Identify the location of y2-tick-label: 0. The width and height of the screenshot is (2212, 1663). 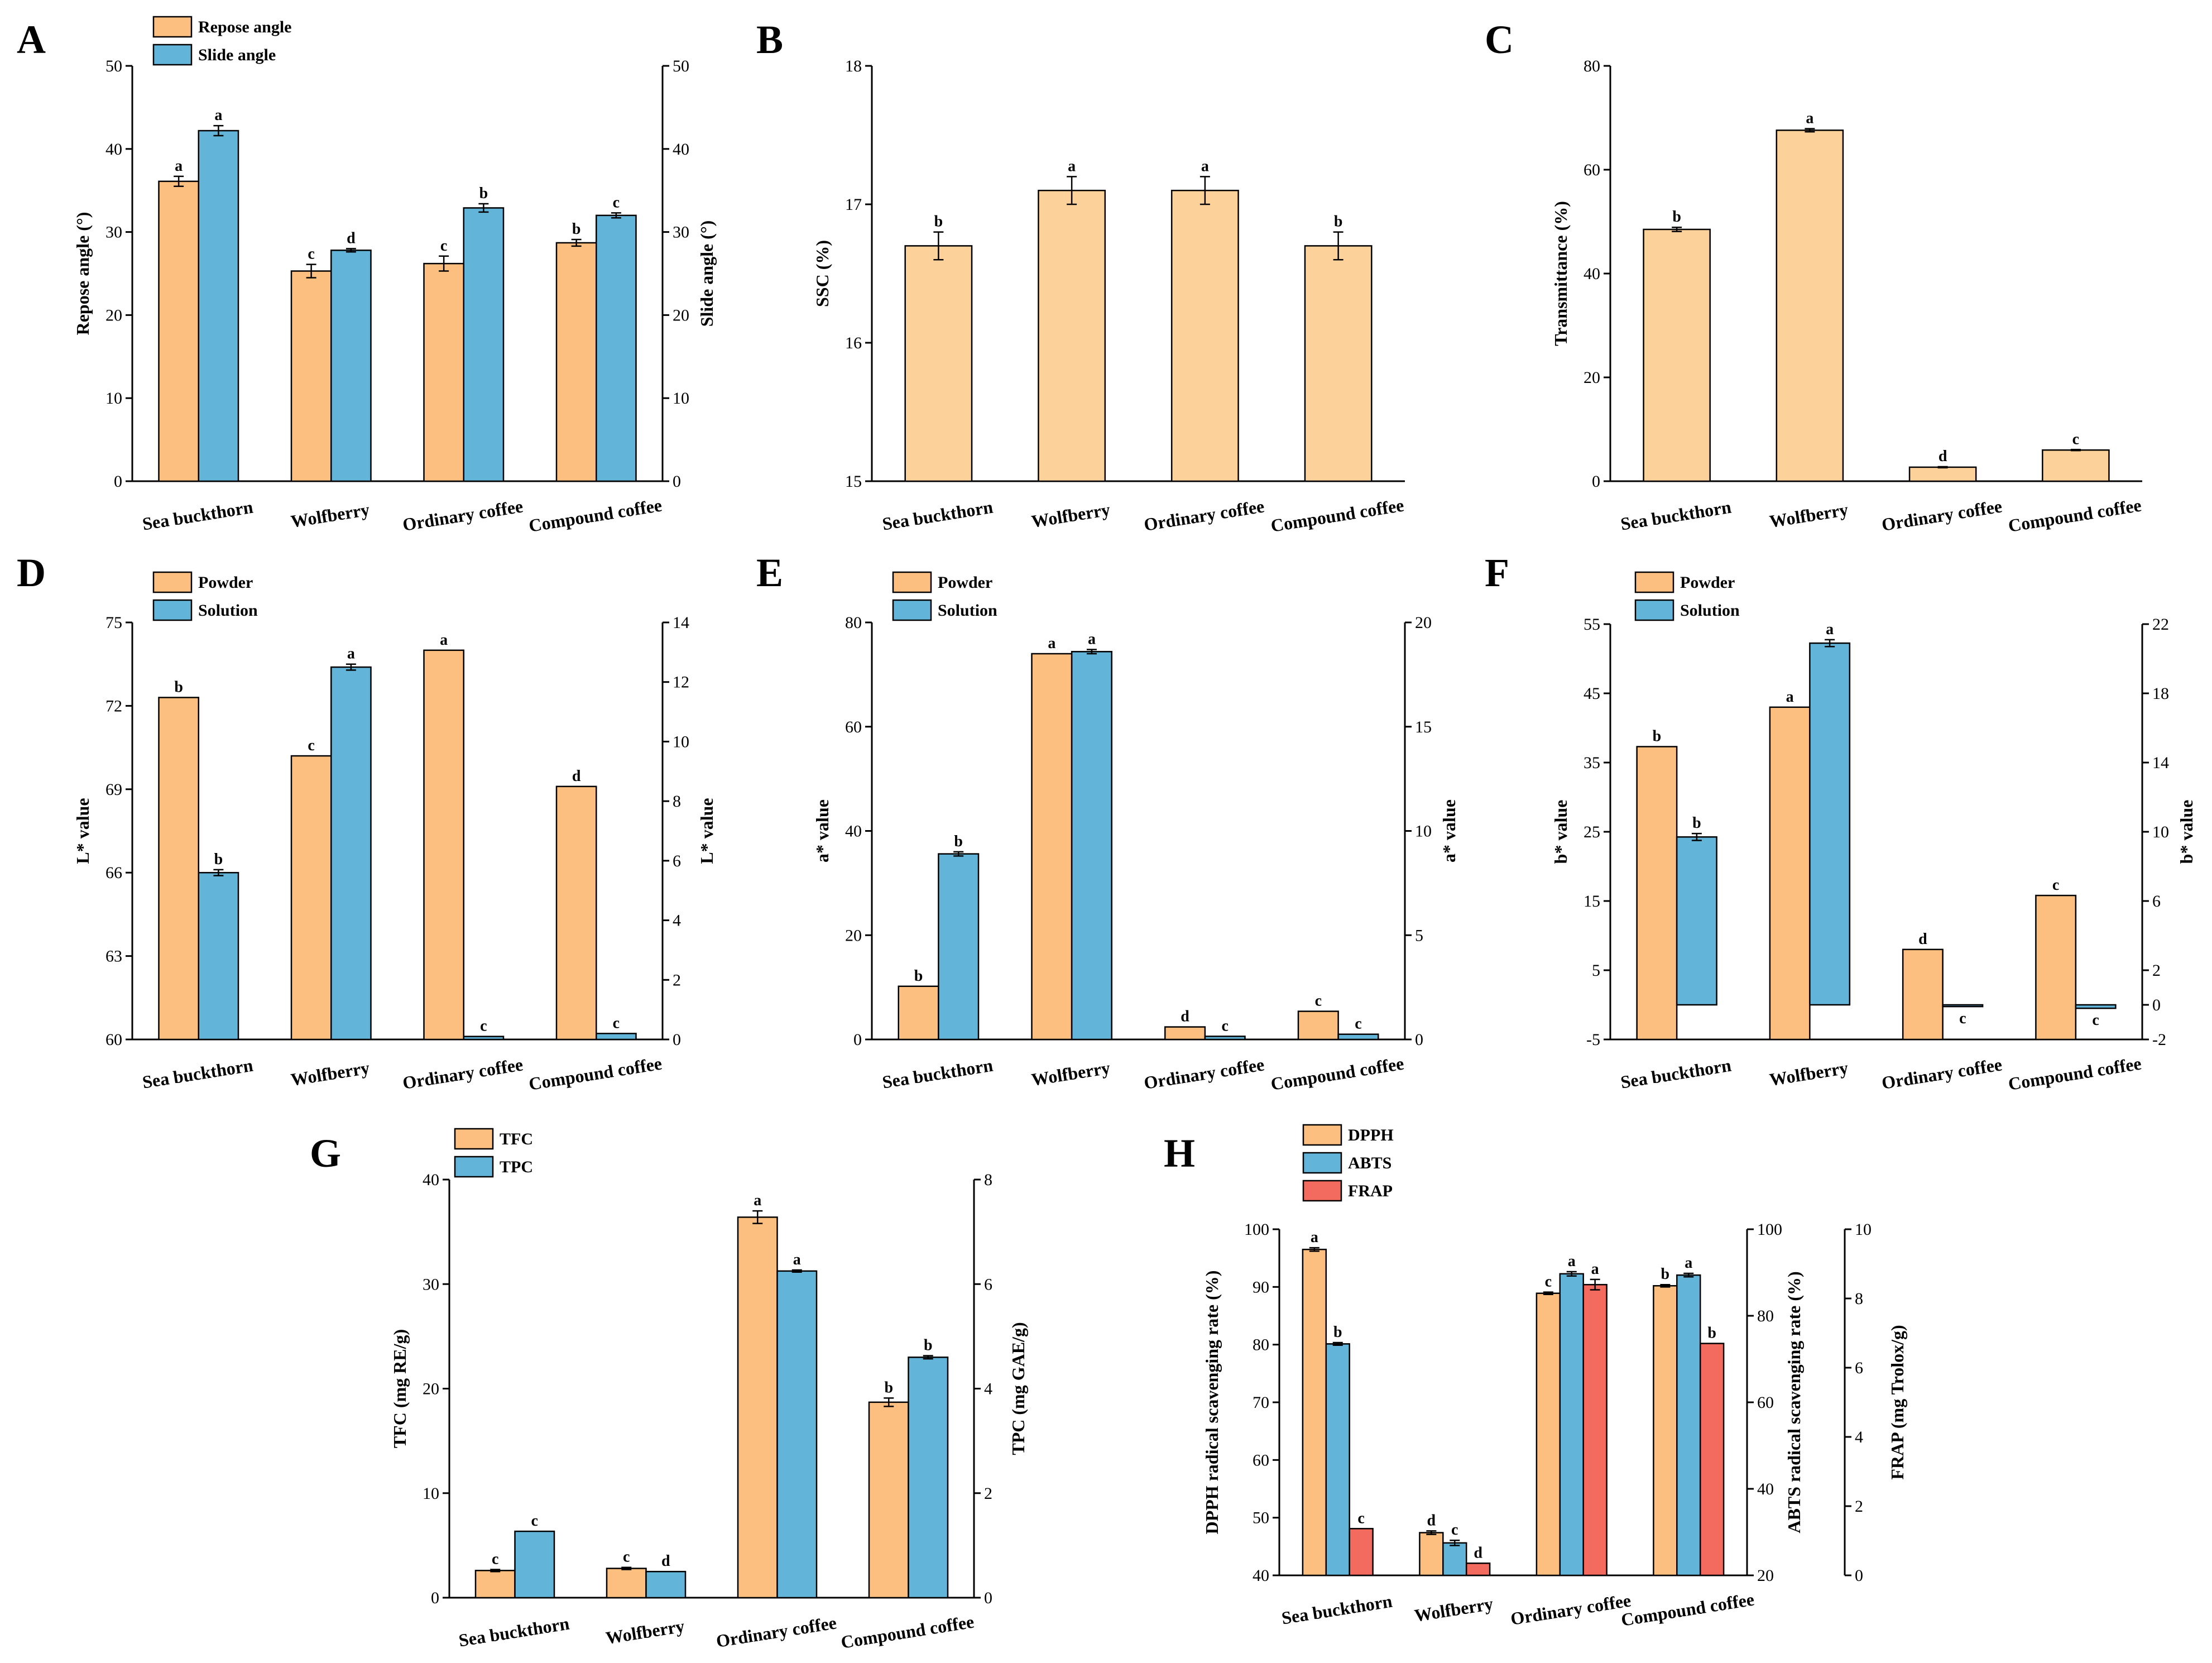
(677, 1040).